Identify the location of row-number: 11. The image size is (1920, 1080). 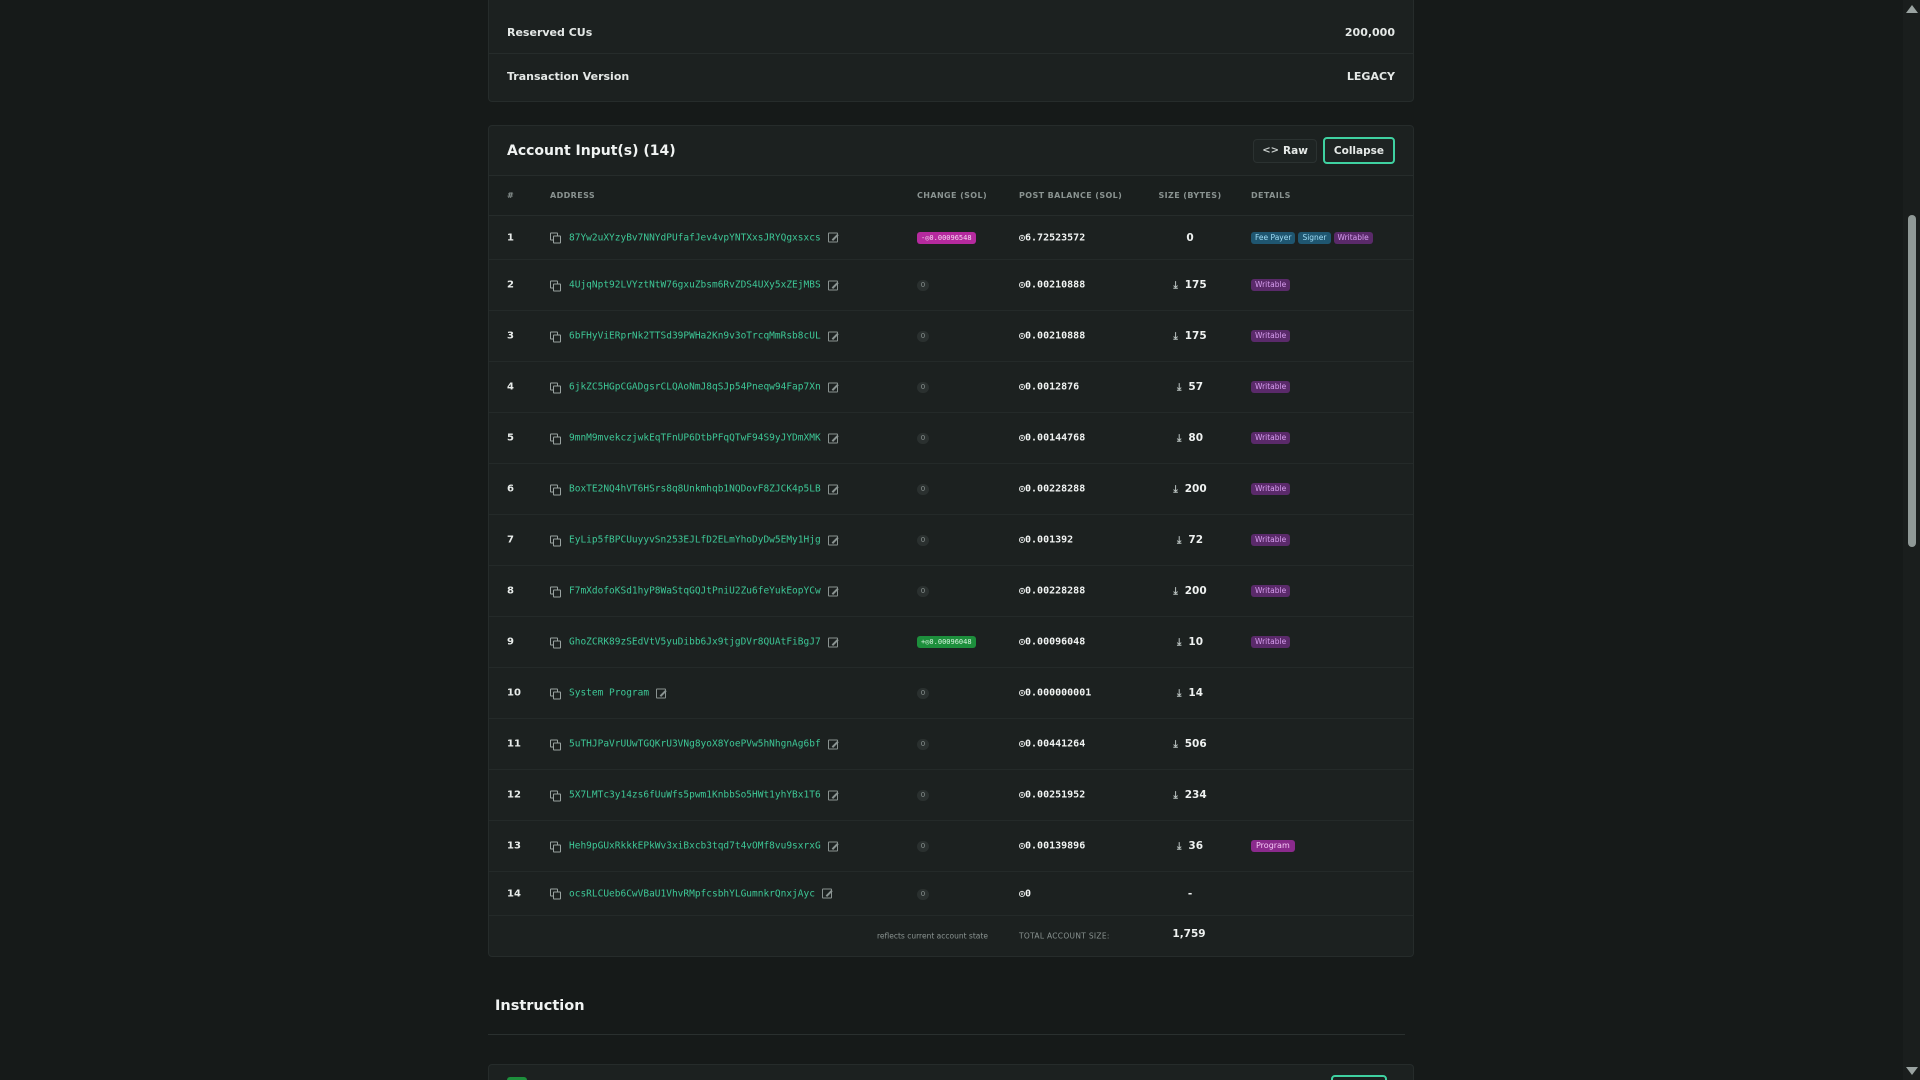
(514, 744).